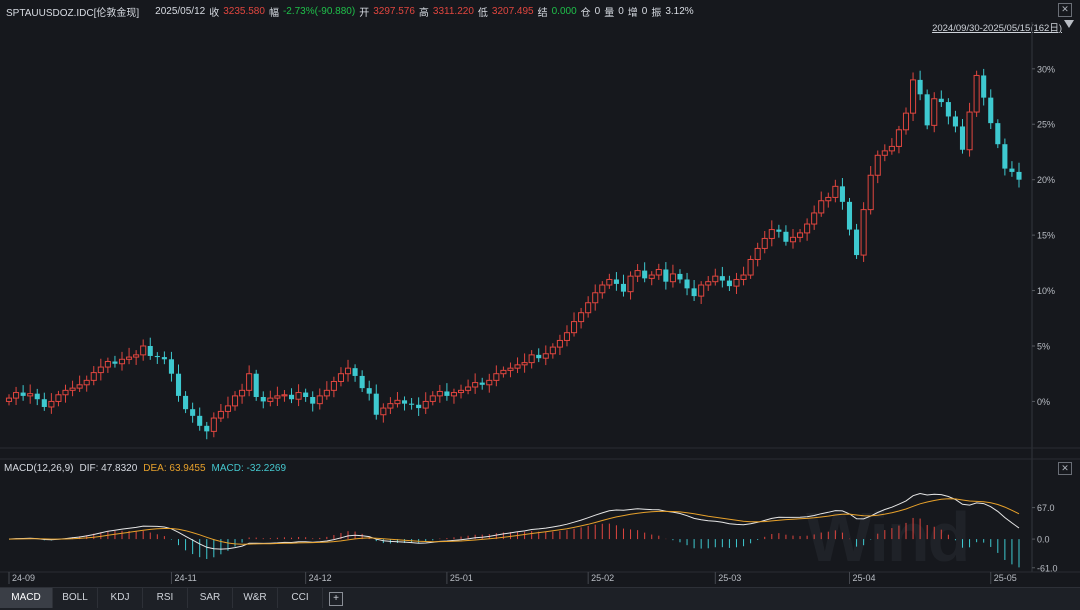 This screenshot has height=610, width=1080. I want to click on tab-rsi: RSI, so click(165, 598).